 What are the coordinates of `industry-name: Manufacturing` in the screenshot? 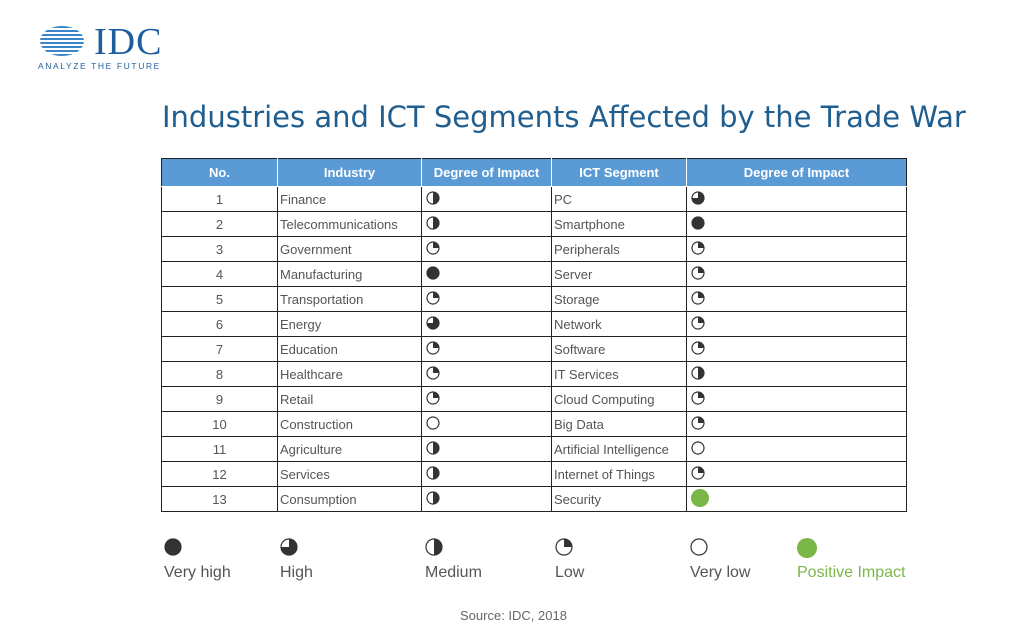 It's located at (349, 274).